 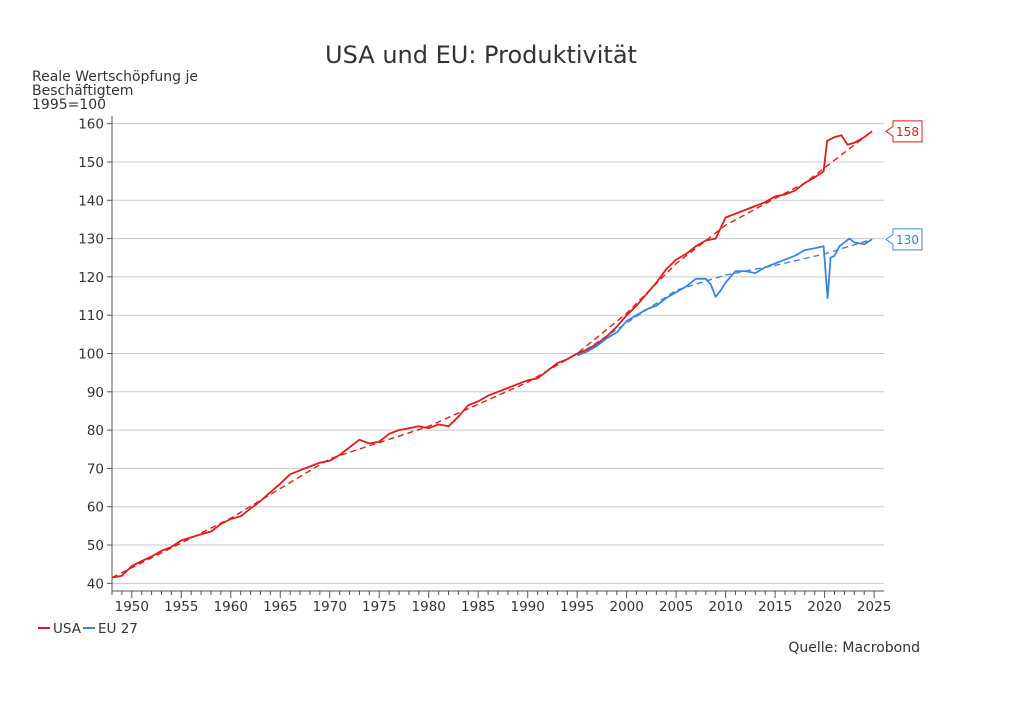 What do you see at coordinates (626, 607) in the screenshot?
I see `x-tick-label-2000: 2000` at bounding box center [626, 607].